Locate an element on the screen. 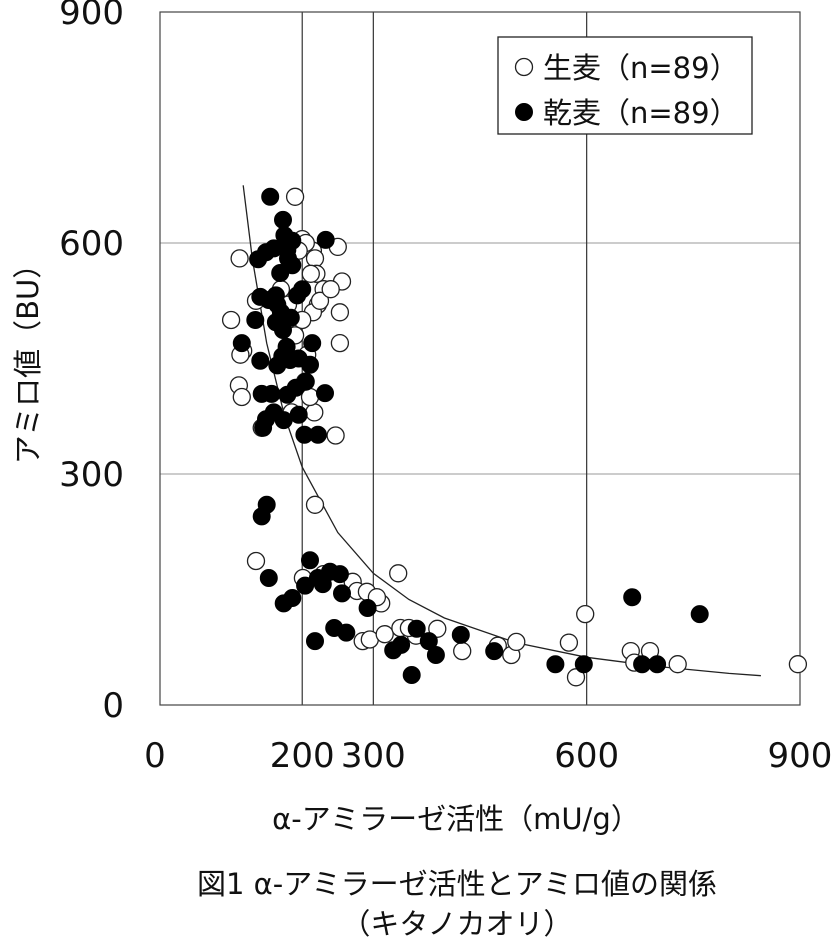 The width and height of the screenshot is (840, 945). legend-marker-raw-wheat is located at coordinates (524, 67).